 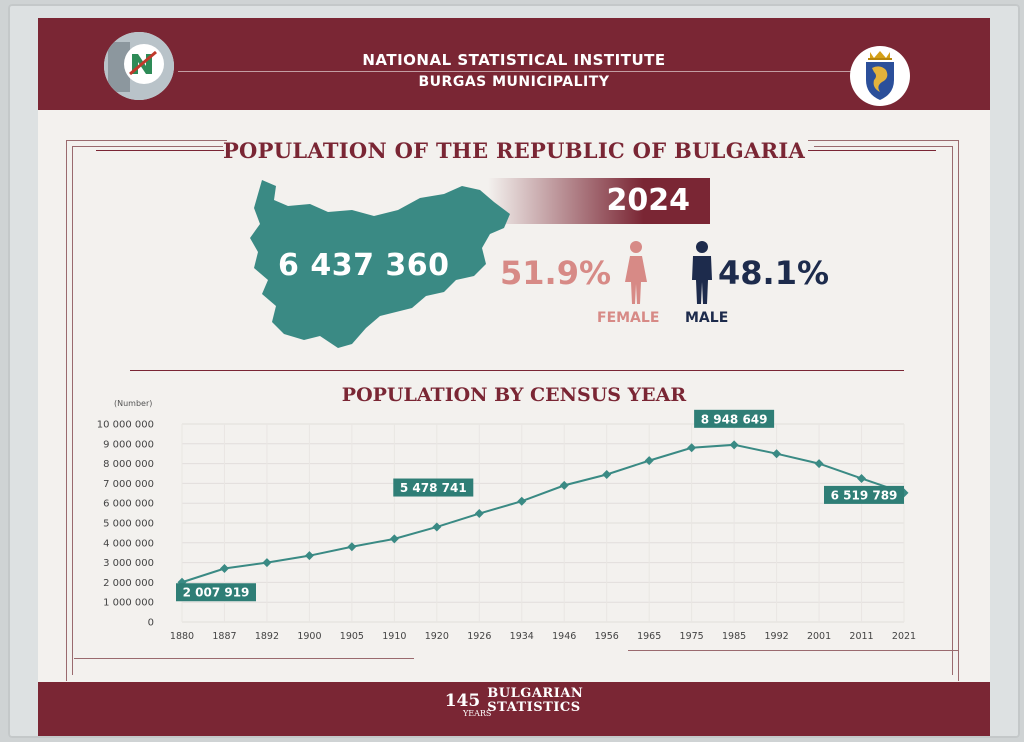 What do you see at coordinates (514, 150) in the screenshot?
I see `summary-title: POPULATION OF THE REPUBLIC OF BULGARIA` at bounding box center [514, 150].